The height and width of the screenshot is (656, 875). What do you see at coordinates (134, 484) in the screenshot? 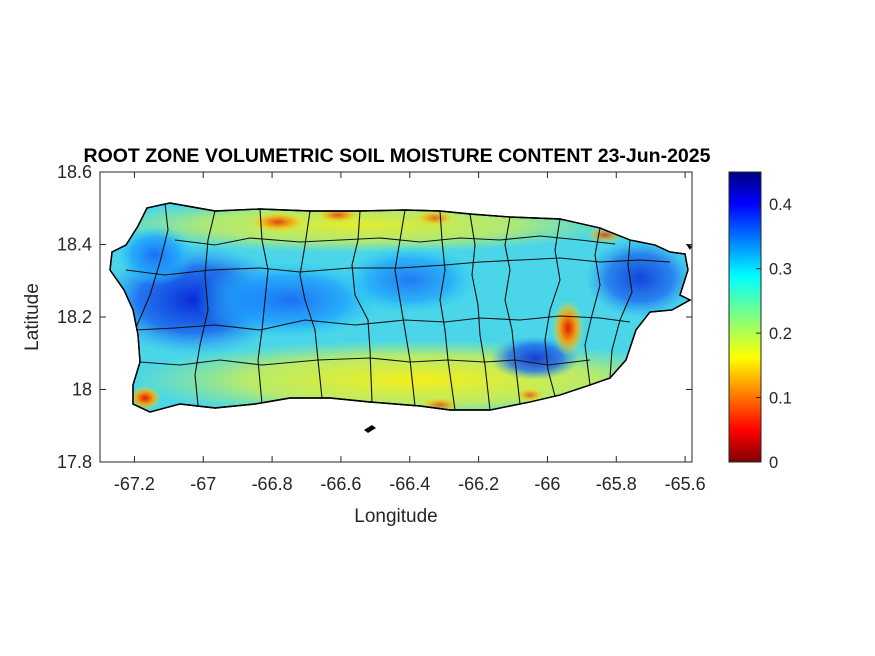
I see `x-tick-label: -67.2` at bounding box center [134, 484].